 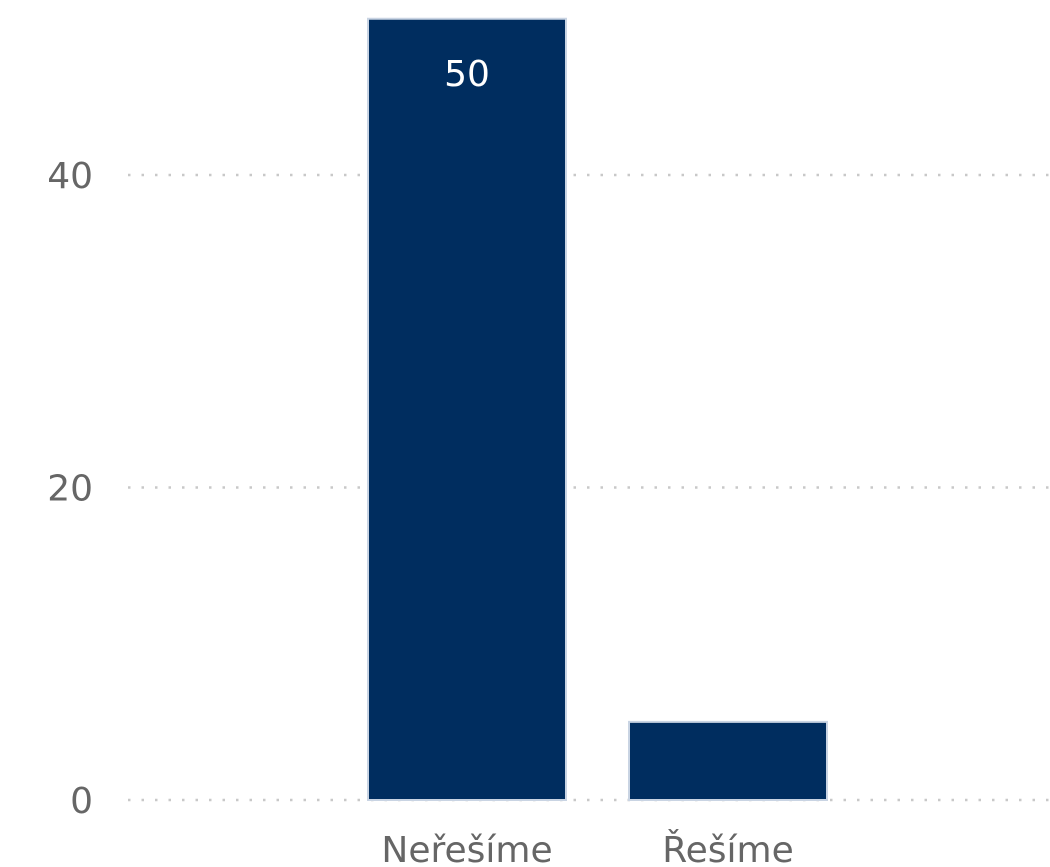 I want to click on y-tick-label: 0, so click(x=81, y=801).